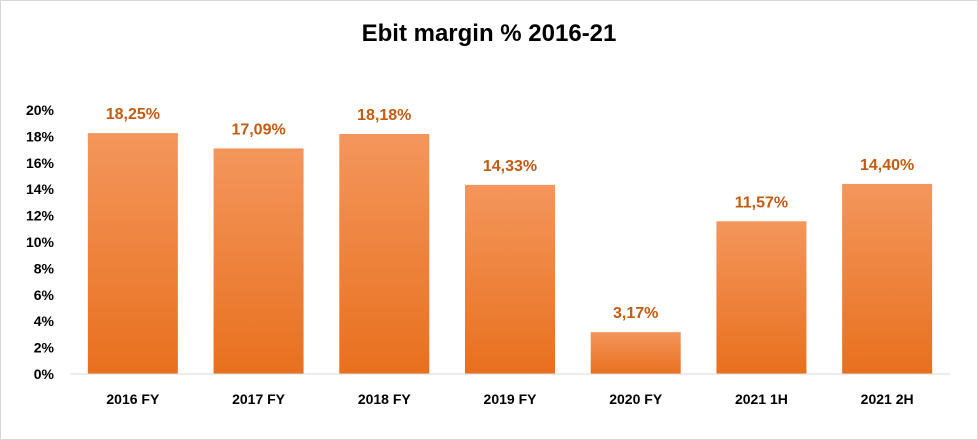  I want to click on data-label: 17,09%, so click(258, 129).